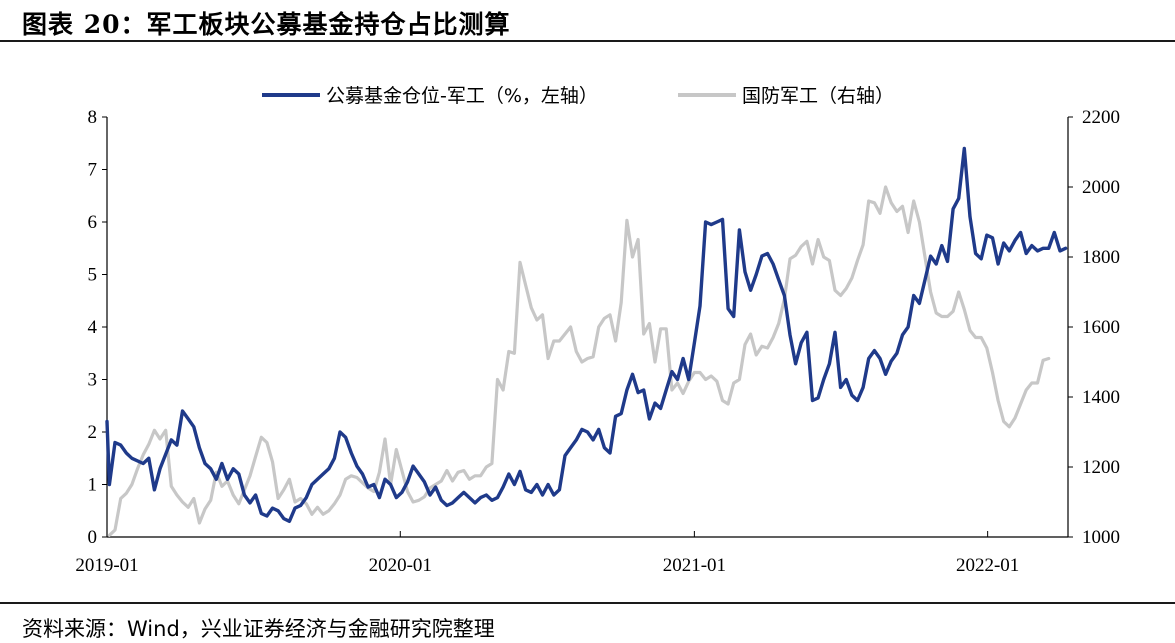  I want to click on left-tick-label: 2, so click(93, 432).